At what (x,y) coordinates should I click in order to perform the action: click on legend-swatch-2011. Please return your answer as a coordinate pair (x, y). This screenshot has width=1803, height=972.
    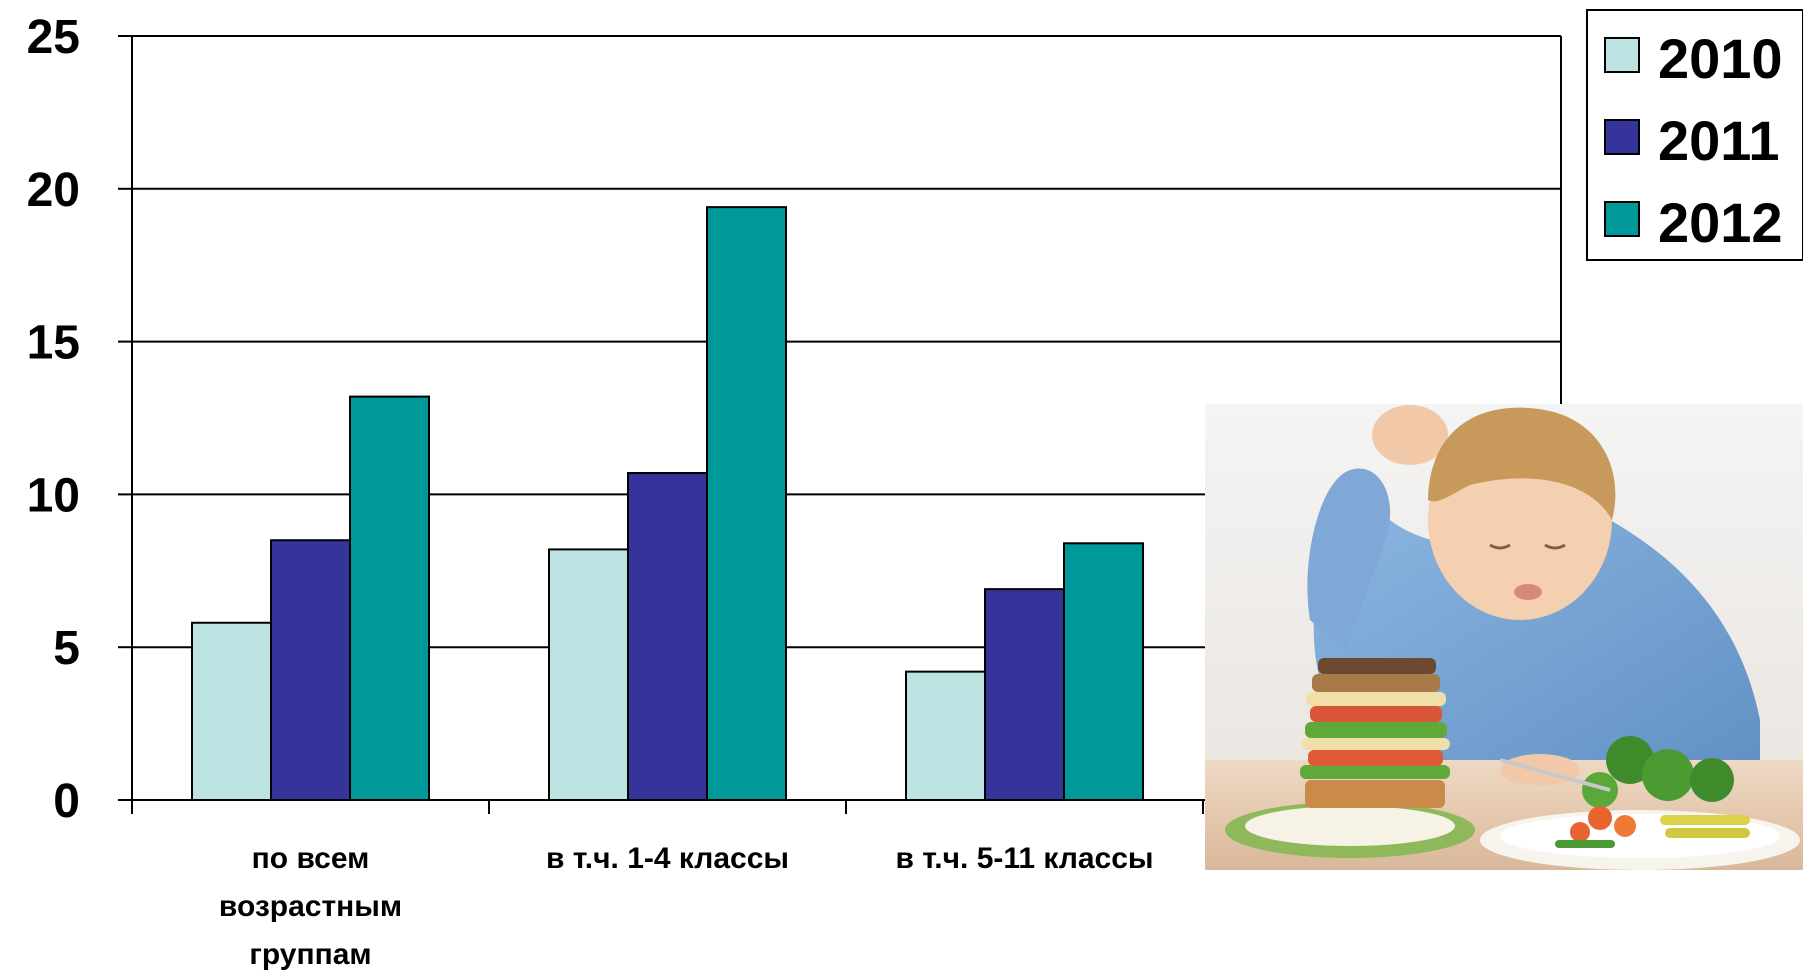
    Looking at the image, I should click on (1622, 137).